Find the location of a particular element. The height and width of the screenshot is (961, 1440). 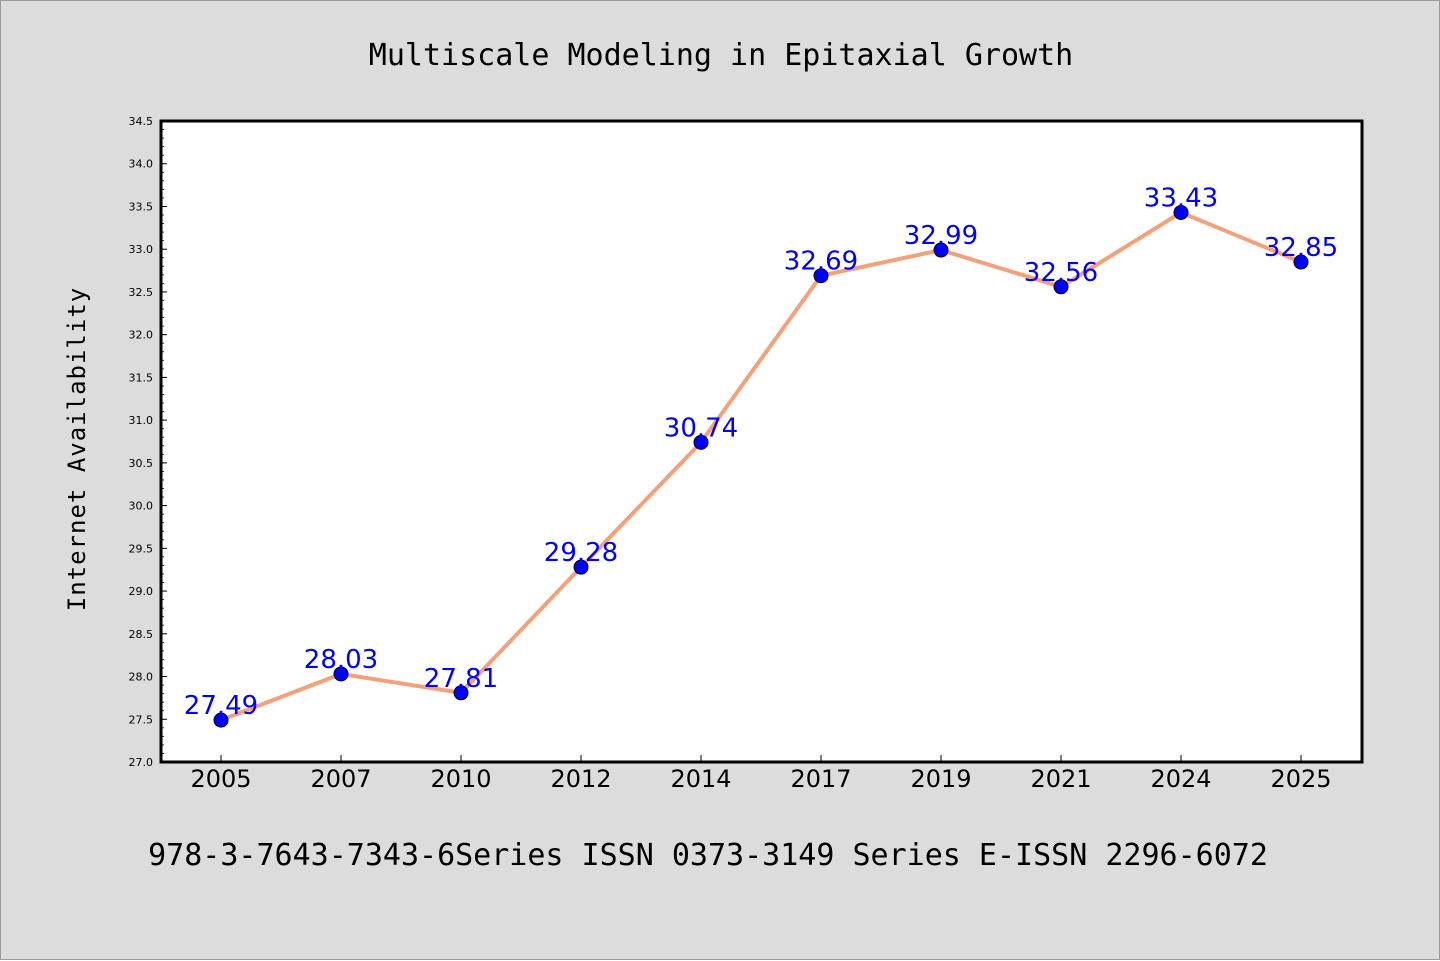

y-tick-label: 29.0 is located at coordinates (141, 591).